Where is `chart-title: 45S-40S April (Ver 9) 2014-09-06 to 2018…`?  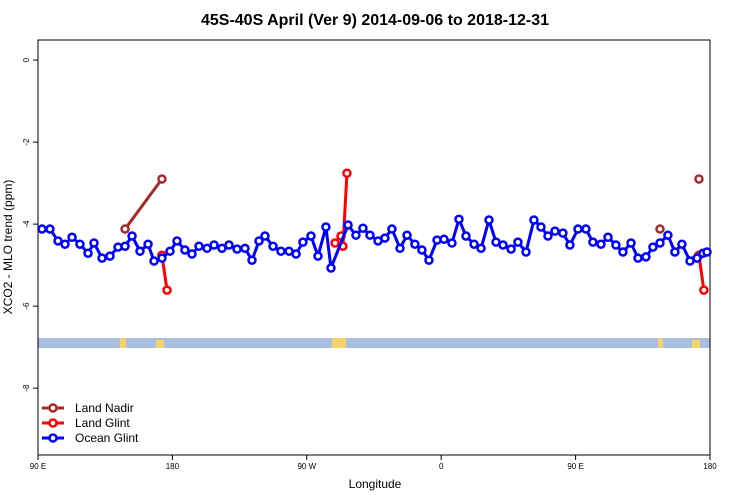 chart-title: 45S-40S April (Ver 9) 2014-09-06 to 2018… is located at coordinates (375, 20).